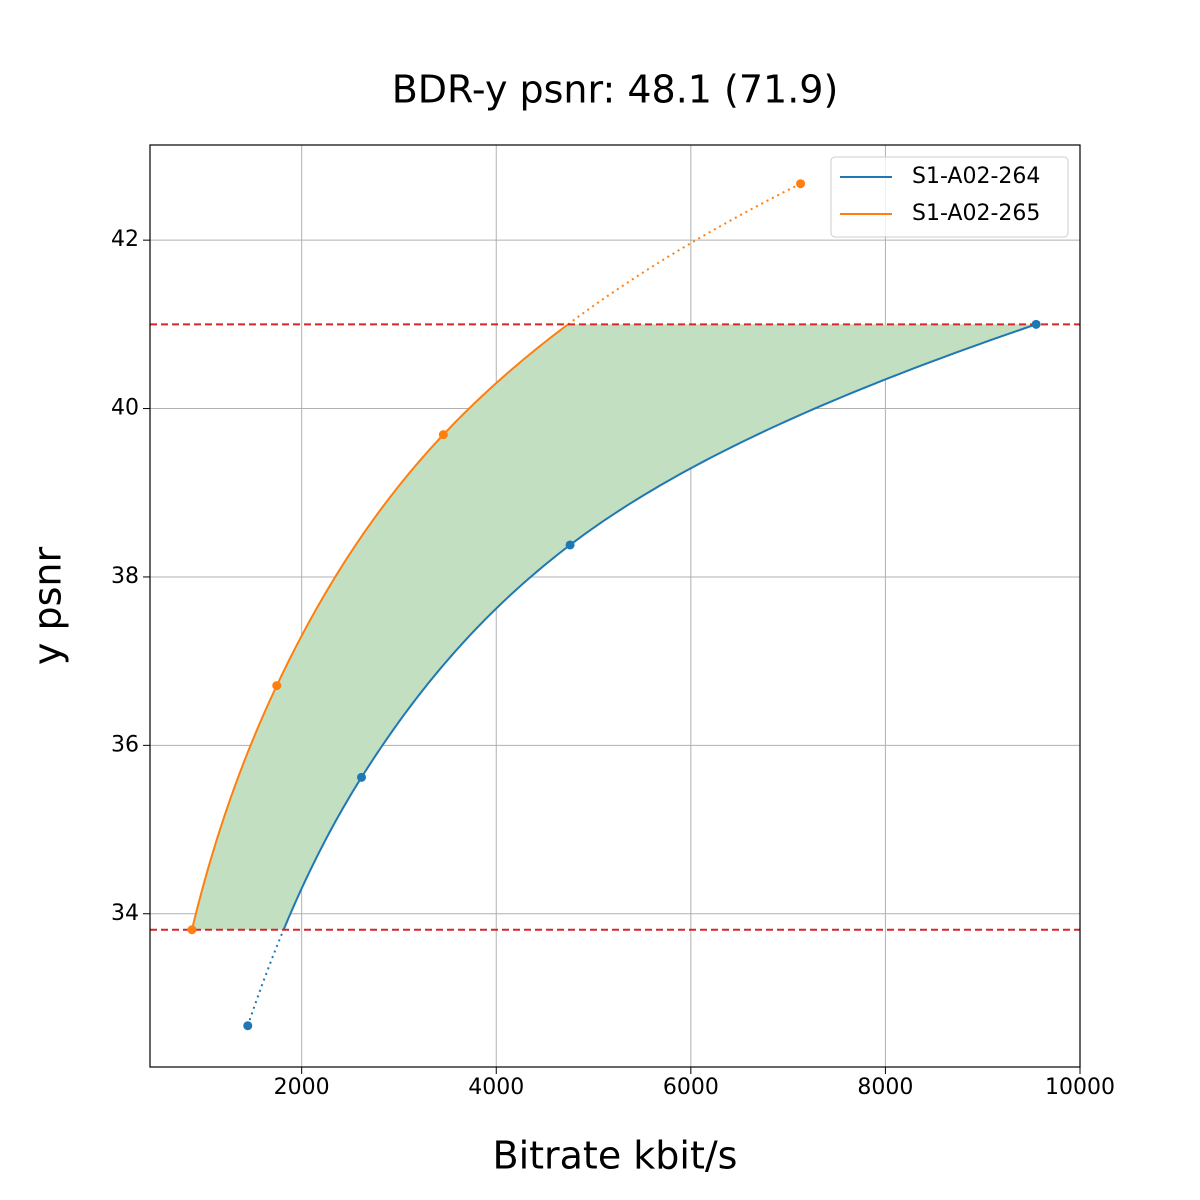 This screenshot has height=1200, width=1200. Describe the element at coordinates (302, 1087) in the screenshot. I see `x-tick-label: 2000` at that location.